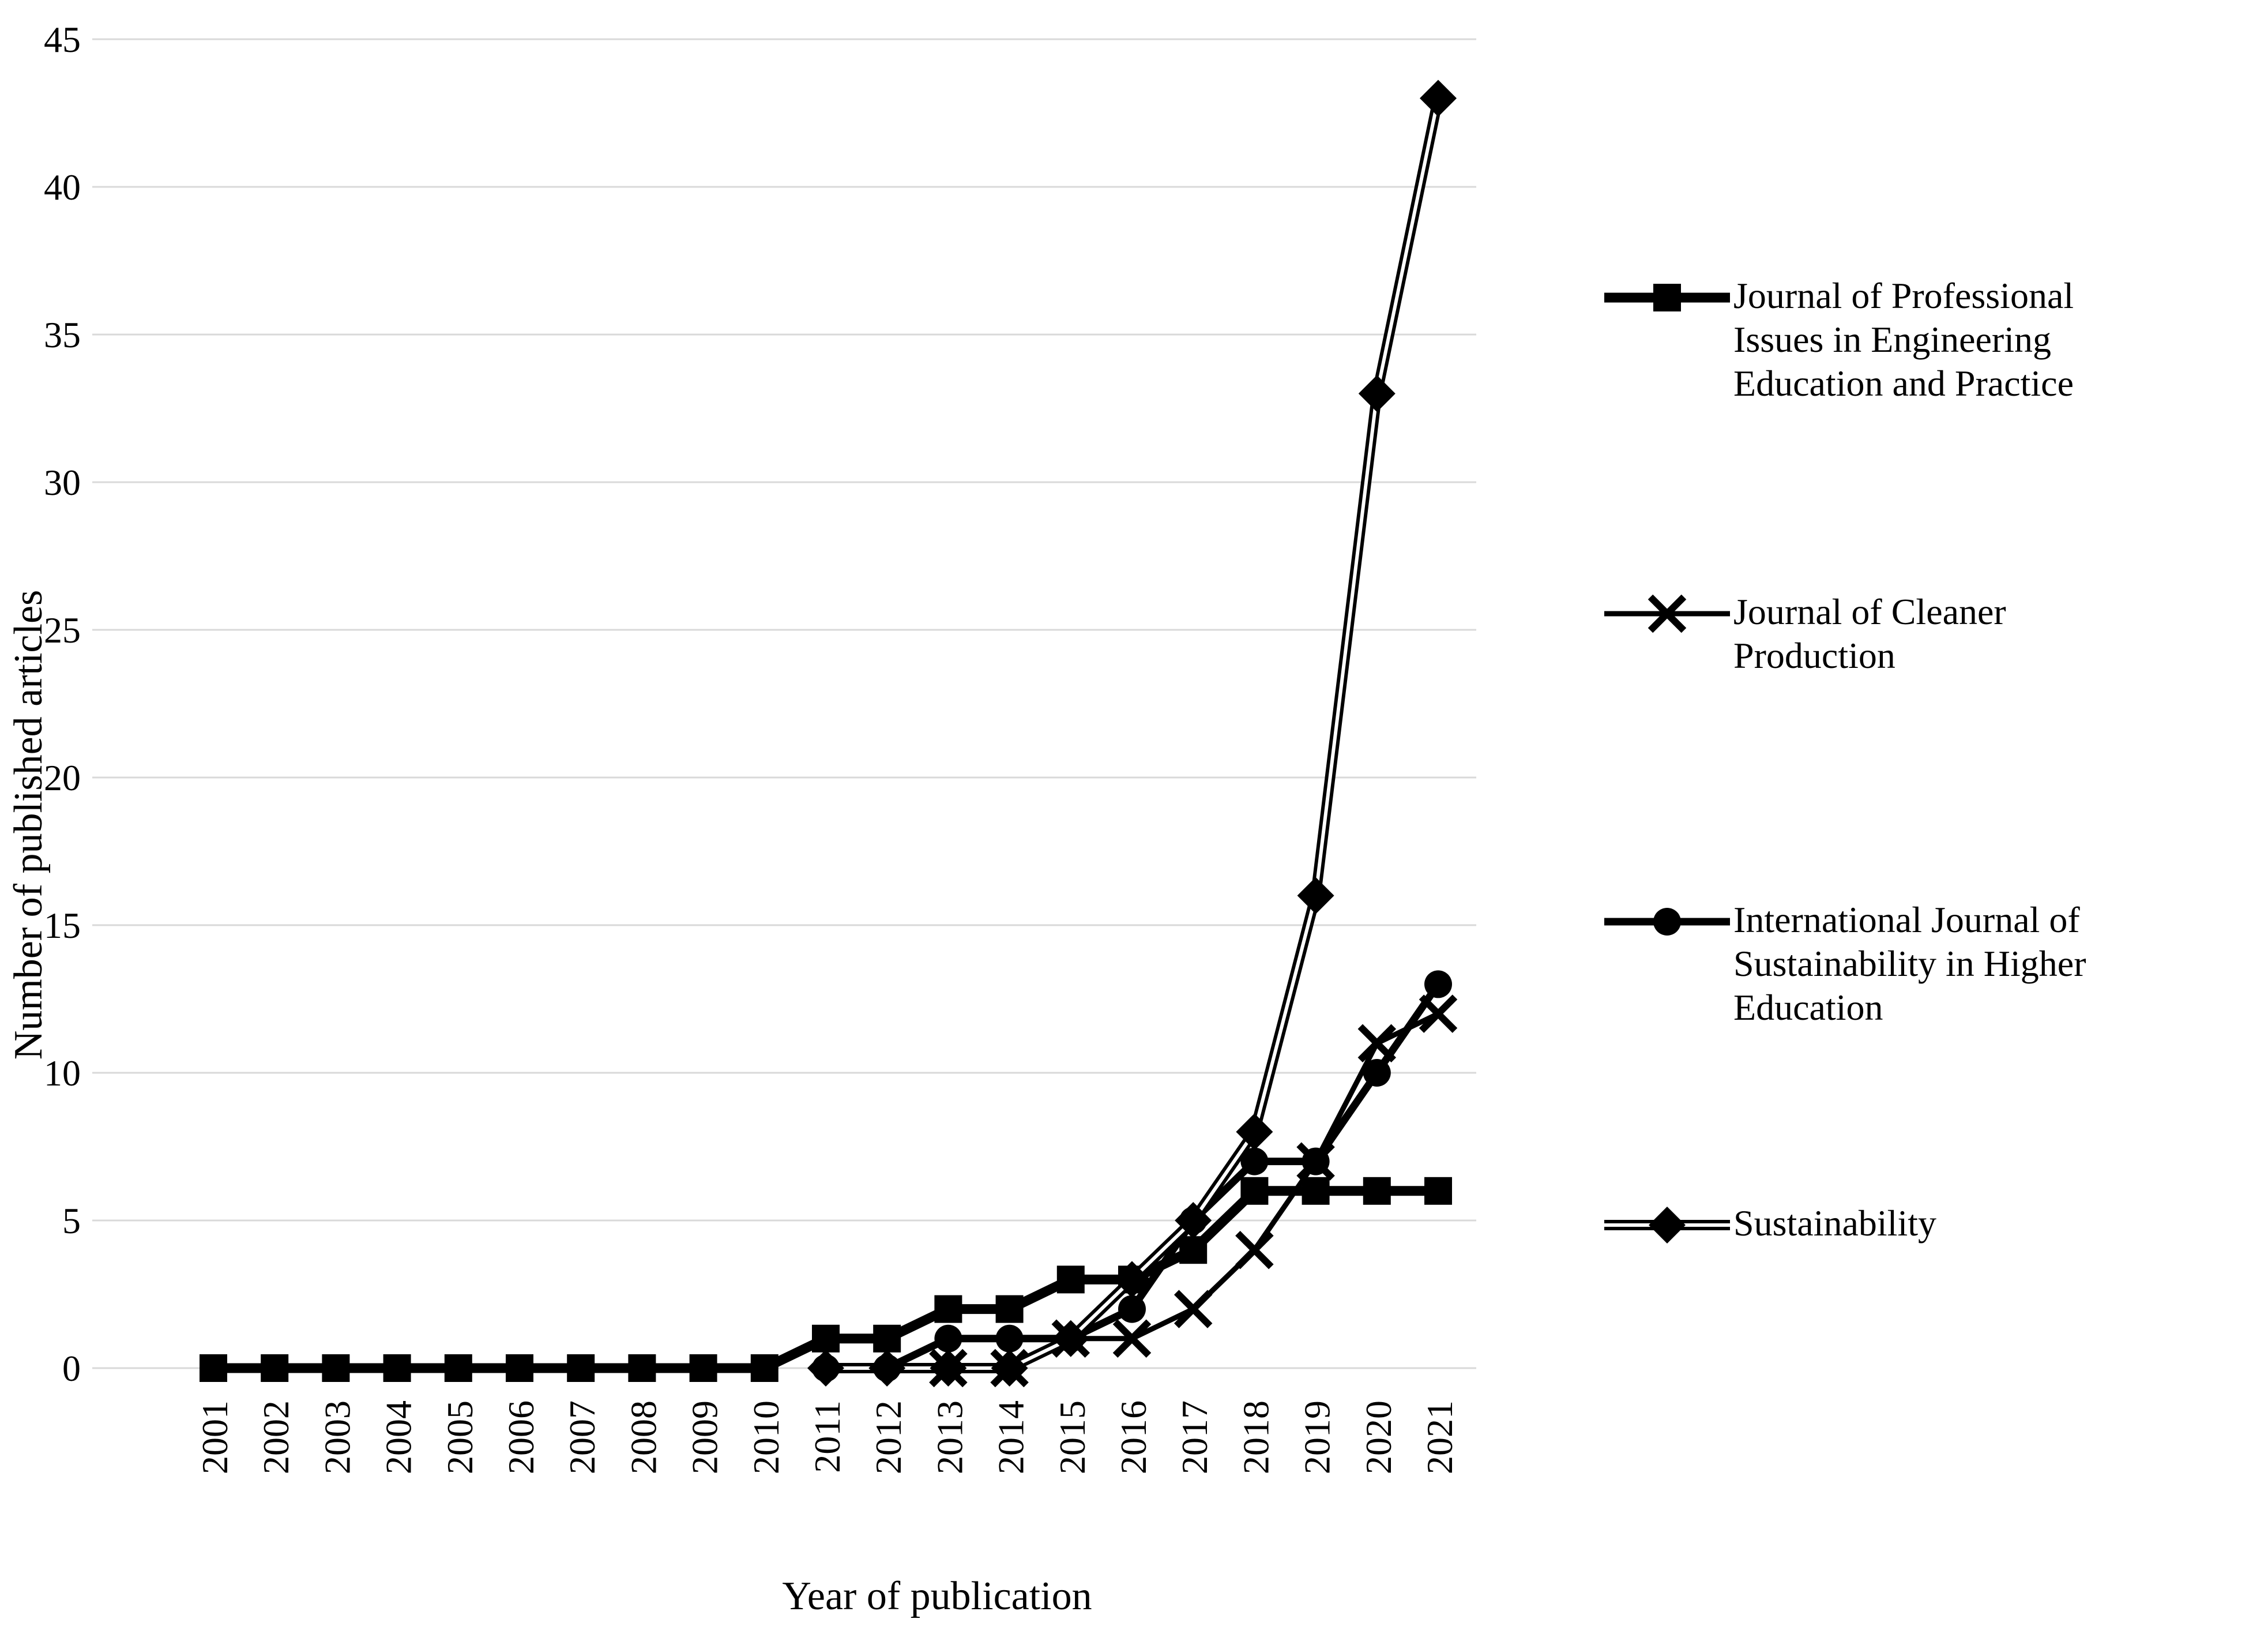 This screenshot has height=1649, width=2268. Describe the element at coordinates (1255, 1437) in the screenshot. I see `x-tick-label-2018: 2018` at that location.